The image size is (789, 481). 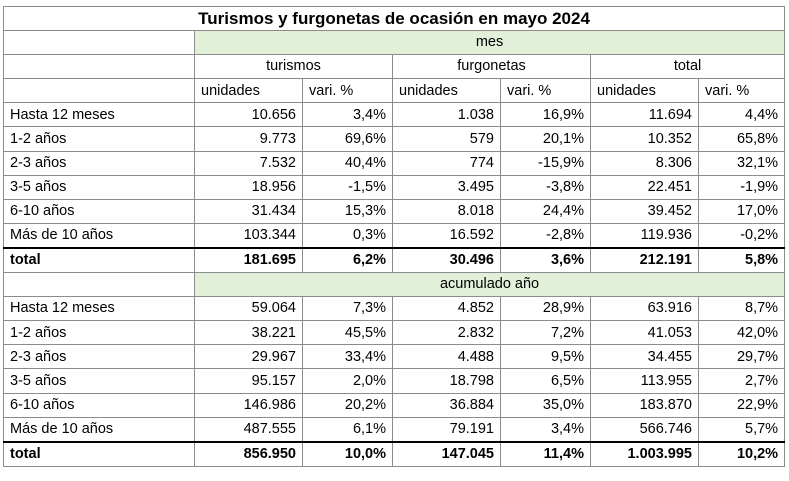 I want to click on cell-variacion: 28,9%, so click(x=545, y=309).